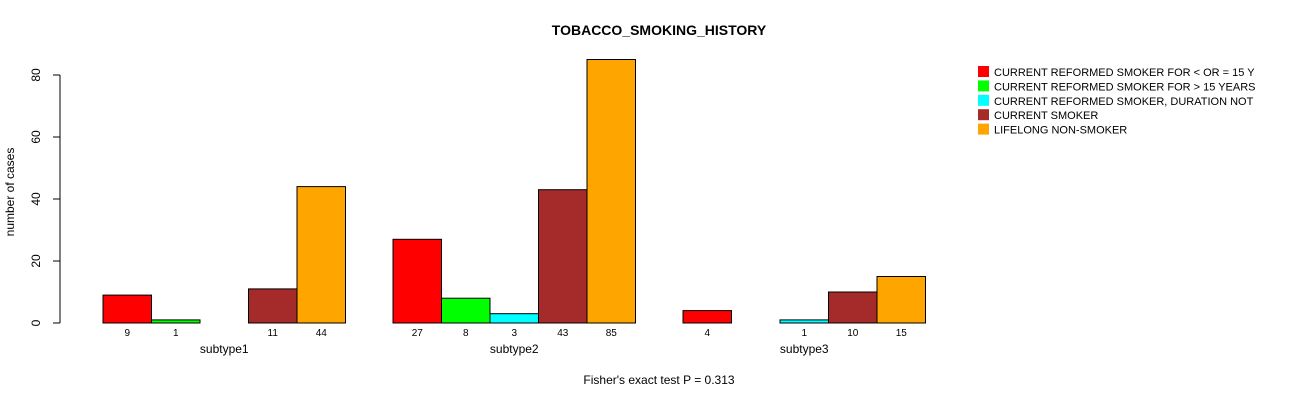 This screenshot has height=400, width=1290. Describe the element at coordinates (659, 30) in the screenshot. I see `chart-title: TOBACCO_SMOKING_HISTORY` at that location.